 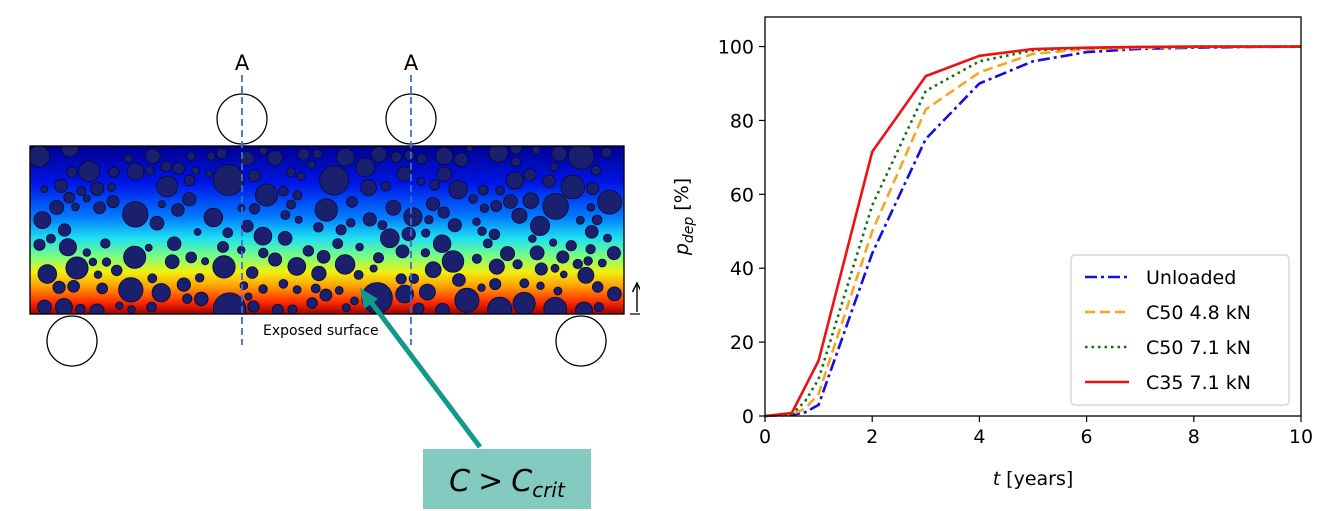 I want to click on y-tick-label: 100, so click(x=736, y=48).